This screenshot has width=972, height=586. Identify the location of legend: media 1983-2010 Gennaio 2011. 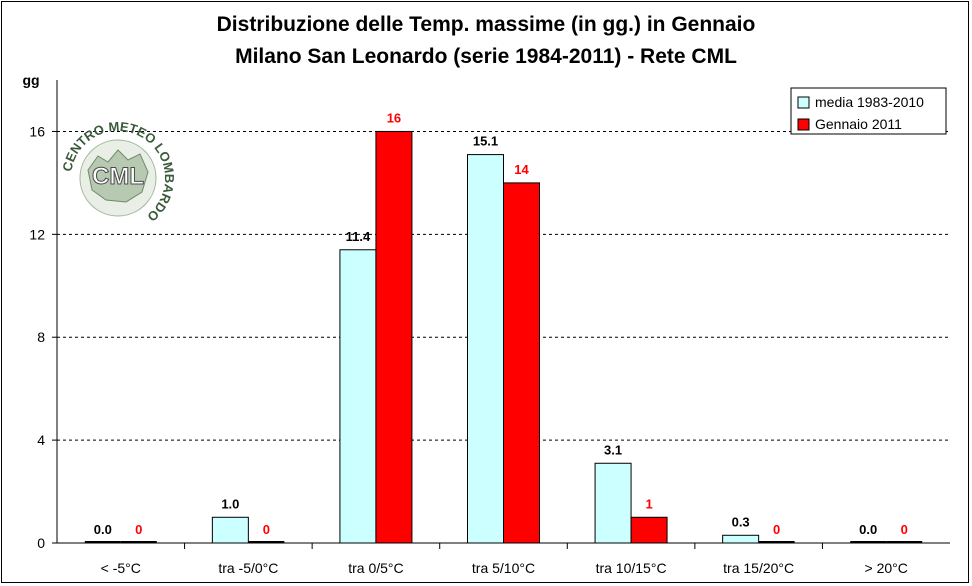
(868, 111).